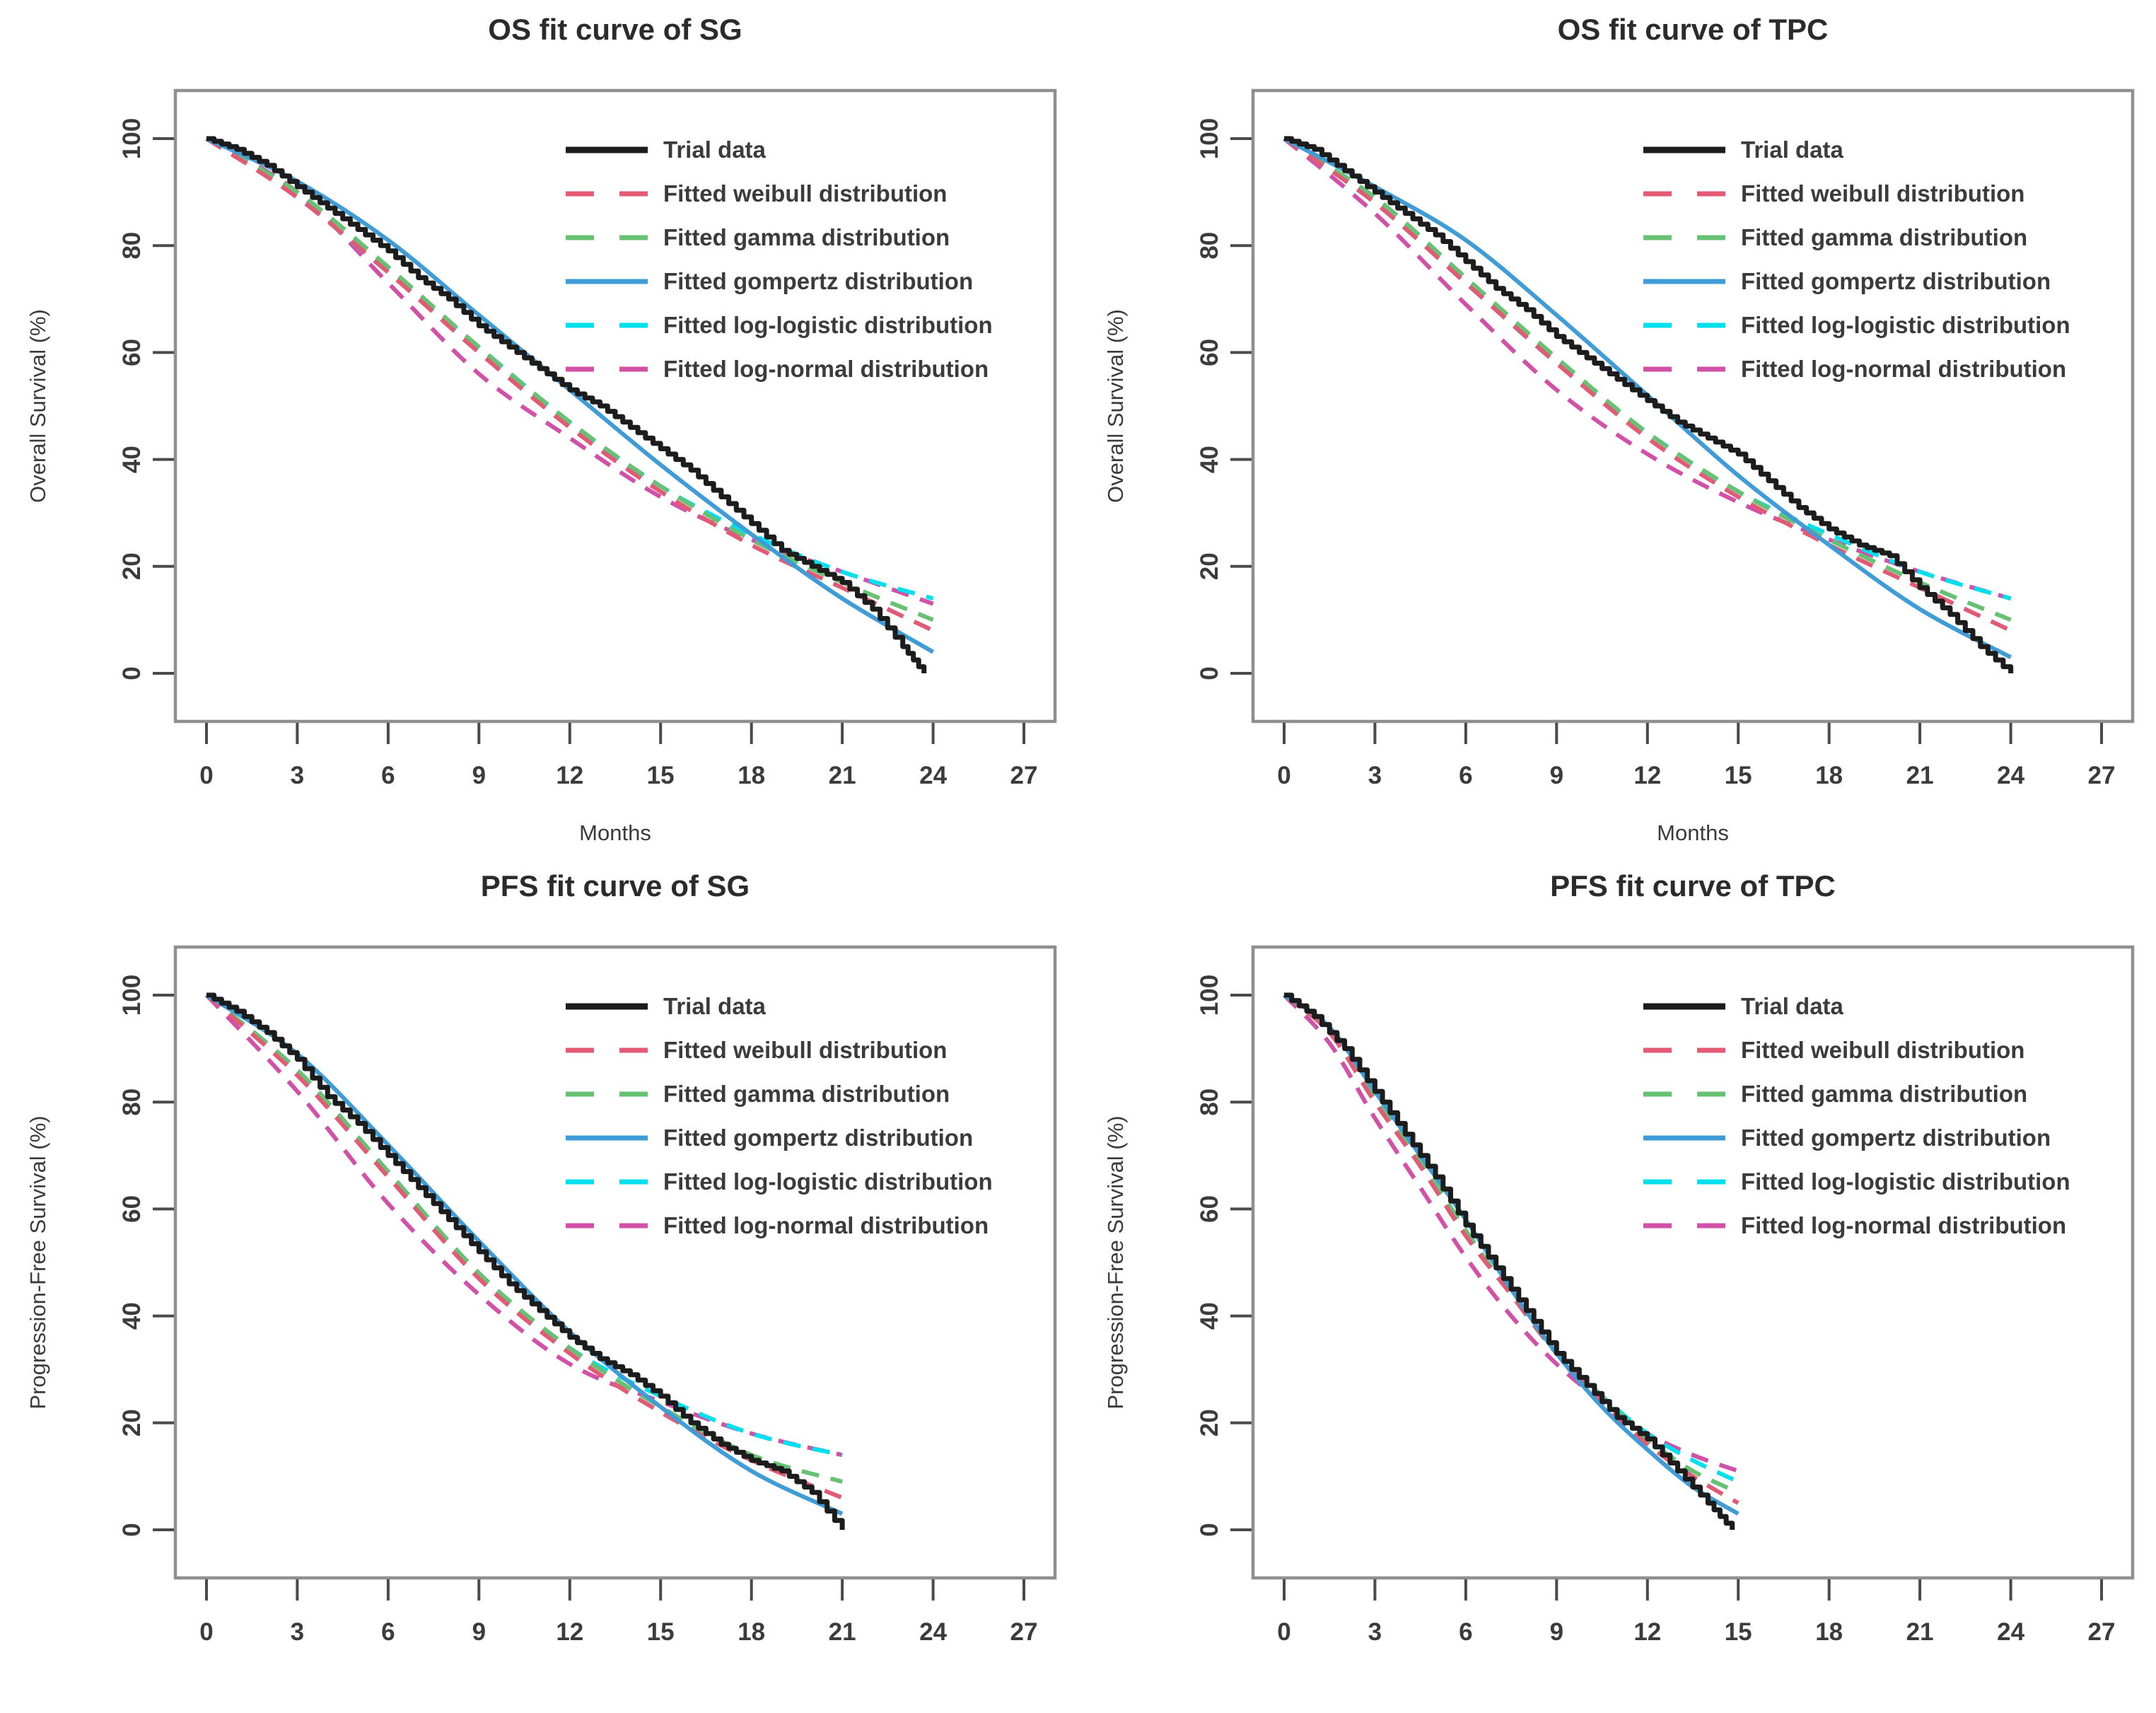 The image size is (2156, 1713). What do you see at coordinates (615, 30) in the screenshot?
I see `plot-title: OS fit curve of SG` at bounding box center [615, 30].